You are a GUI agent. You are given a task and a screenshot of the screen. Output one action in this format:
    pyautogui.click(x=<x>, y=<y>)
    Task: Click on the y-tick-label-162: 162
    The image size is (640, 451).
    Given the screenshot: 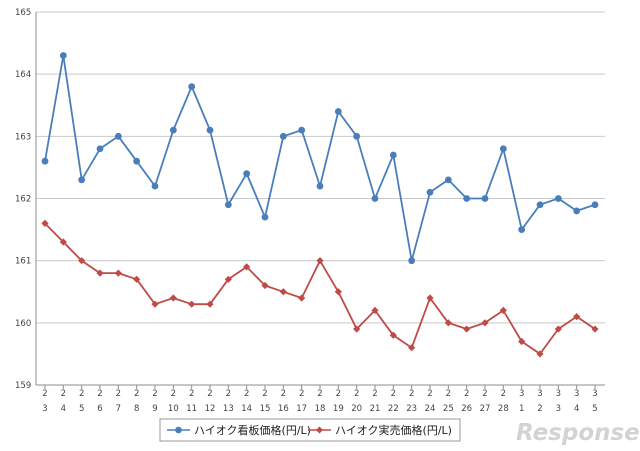 What is the action you would take?
    pyautogui.click(x=23, y=200)
    